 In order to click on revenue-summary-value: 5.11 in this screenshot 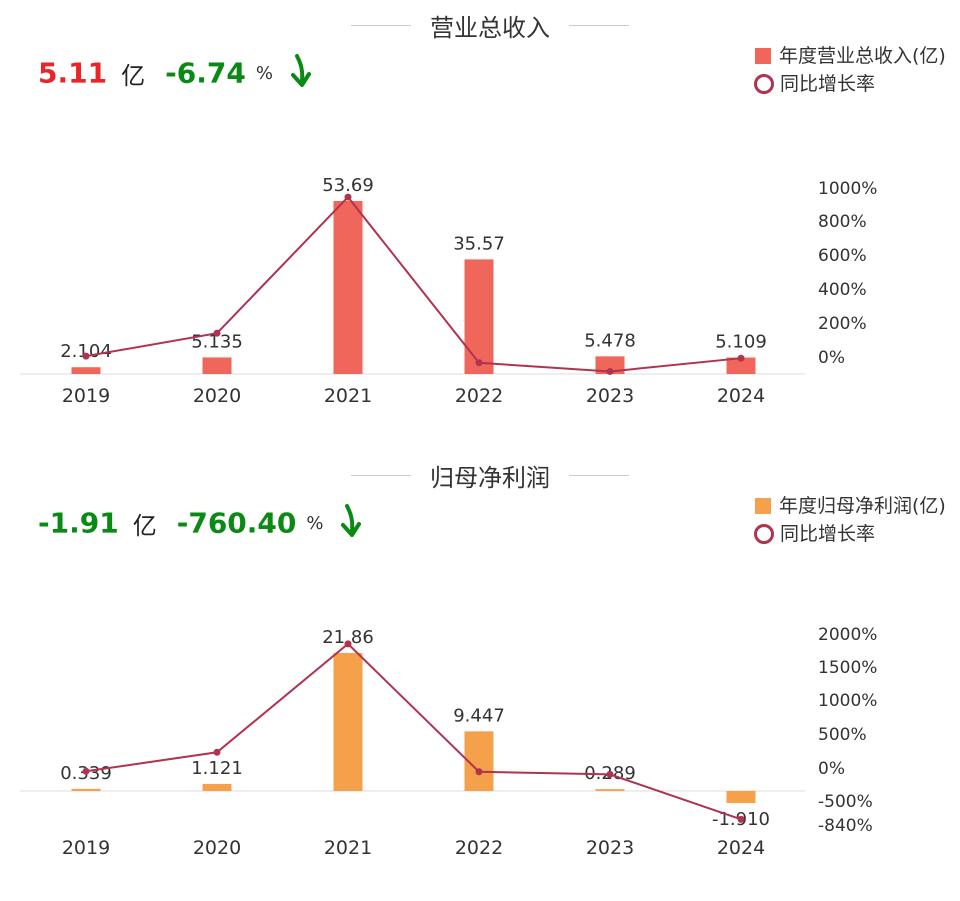, I will do `click(73, 73)`.